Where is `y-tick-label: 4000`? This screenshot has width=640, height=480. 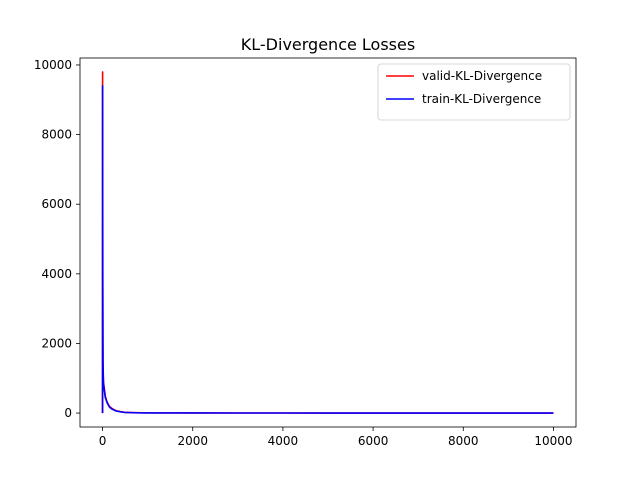 y-tick-label: 4000 is located at coordinates (56, 274).